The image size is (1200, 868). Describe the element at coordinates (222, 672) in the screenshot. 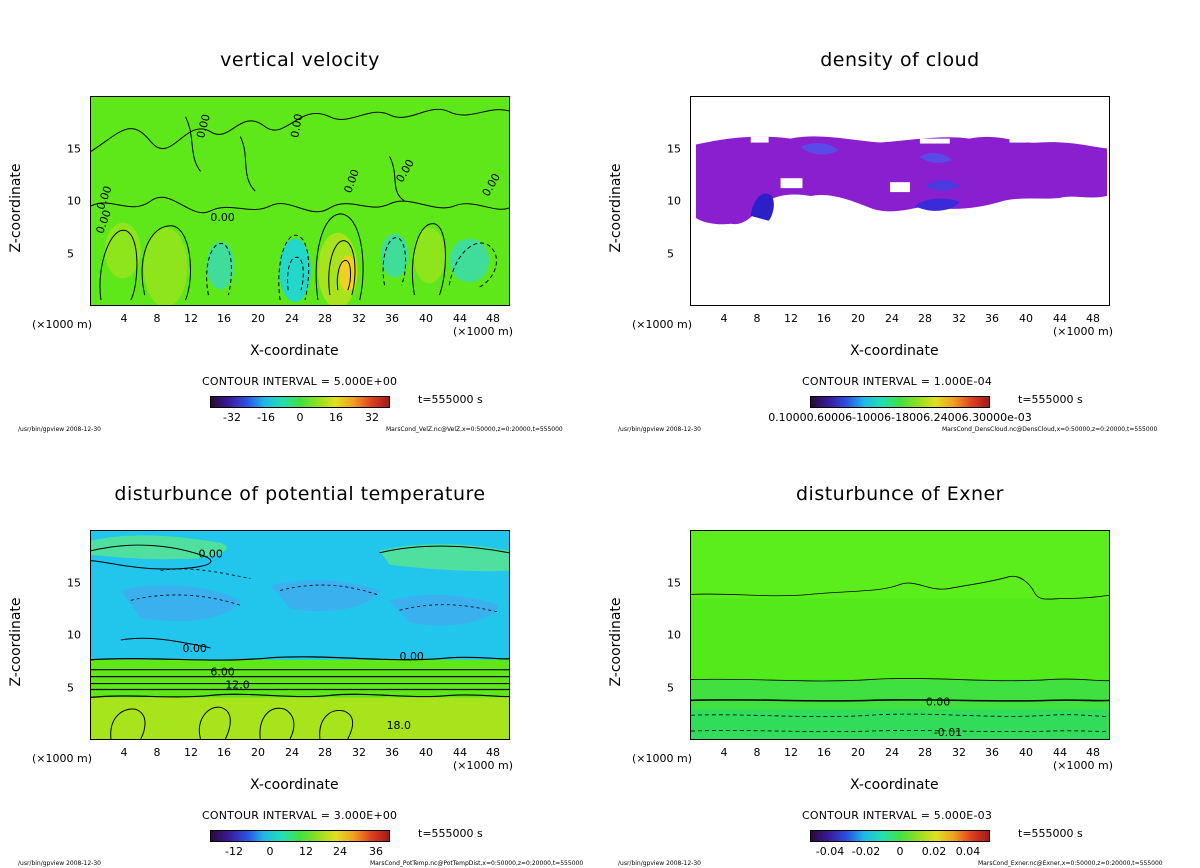

I see `contour-label: 6.00` at that location.